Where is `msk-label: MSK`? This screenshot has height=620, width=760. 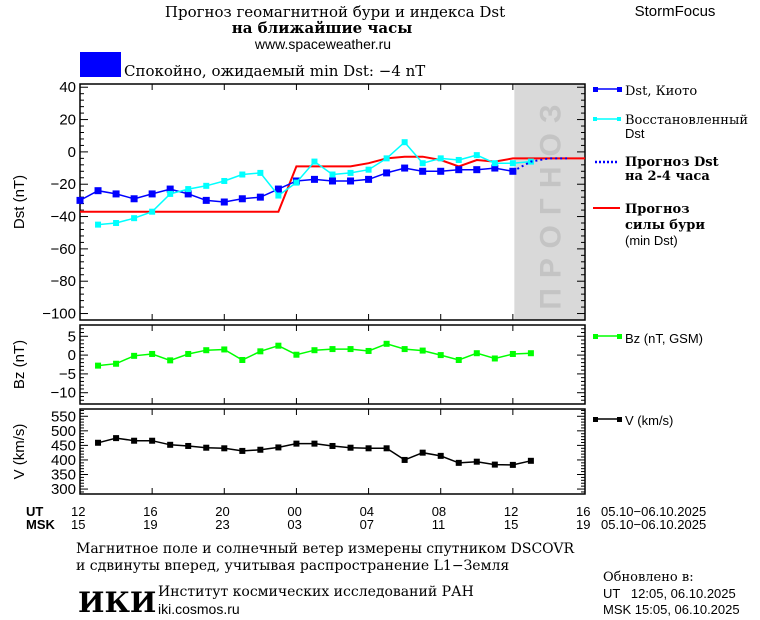 msk-label: MSK is located at coordinates (41, 524).